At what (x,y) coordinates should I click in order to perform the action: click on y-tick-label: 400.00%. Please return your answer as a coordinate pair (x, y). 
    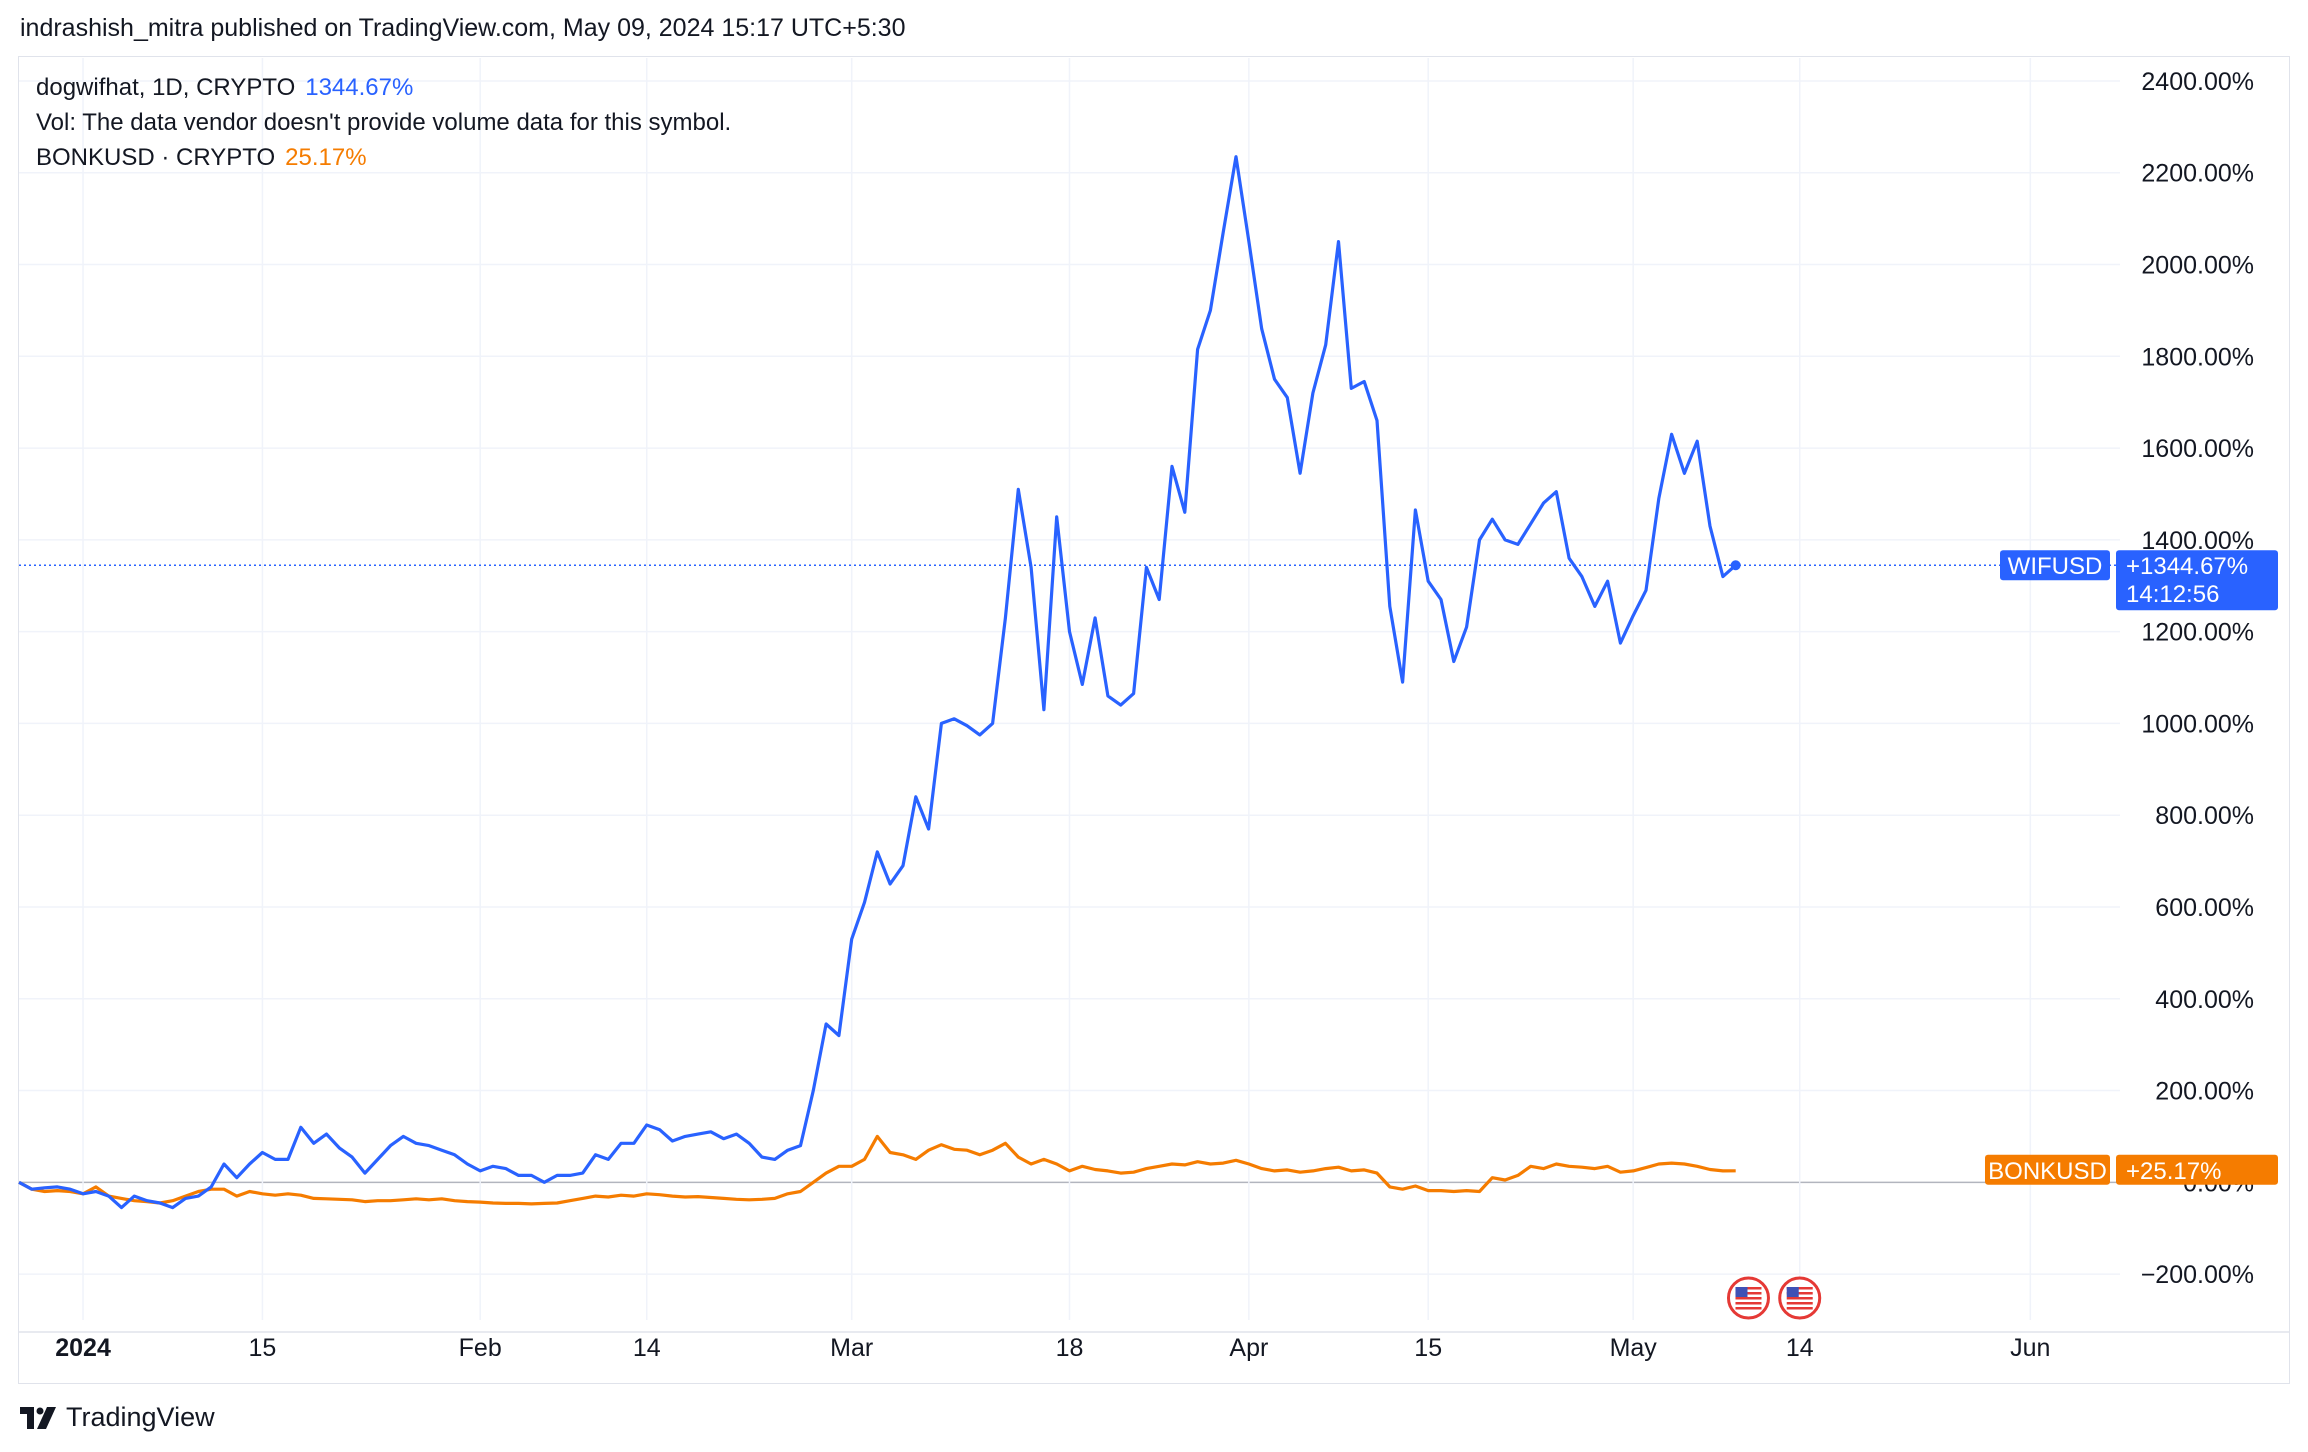
    Looking at the image, I should click on (2204, 1000).